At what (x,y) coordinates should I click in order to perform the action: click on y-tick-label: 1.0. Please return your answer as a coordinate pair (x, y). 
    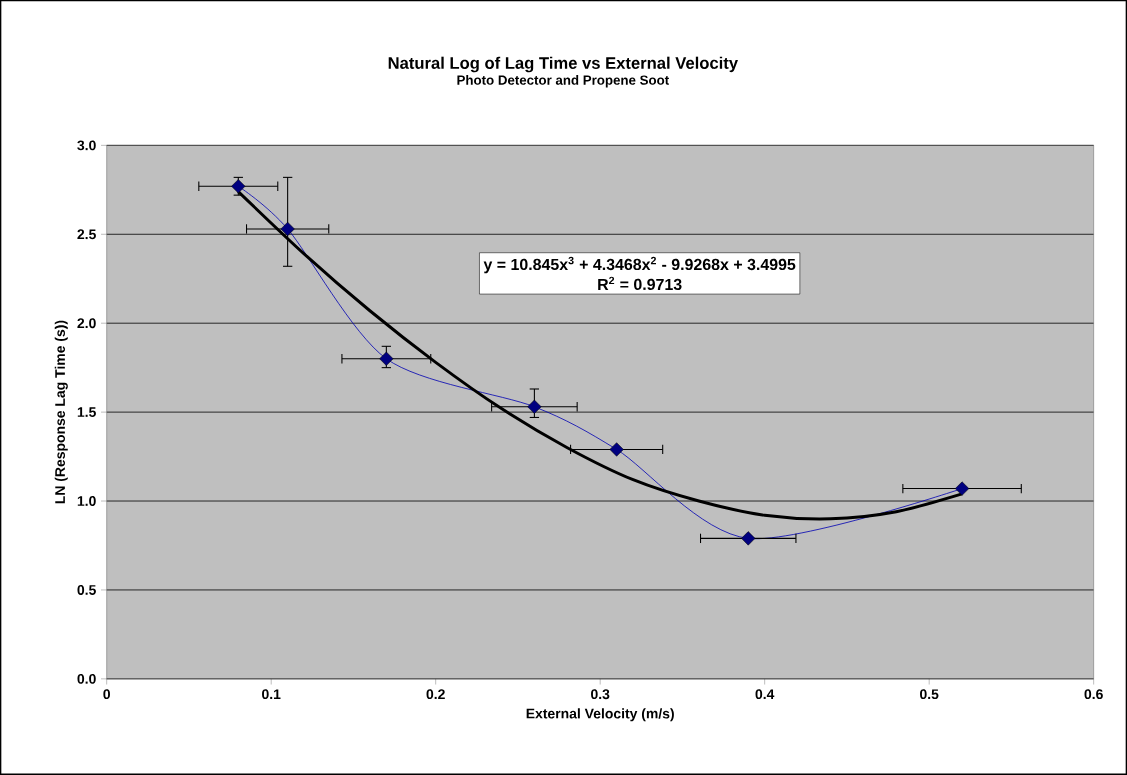
    Looking at the image, I should click on (86, 501).